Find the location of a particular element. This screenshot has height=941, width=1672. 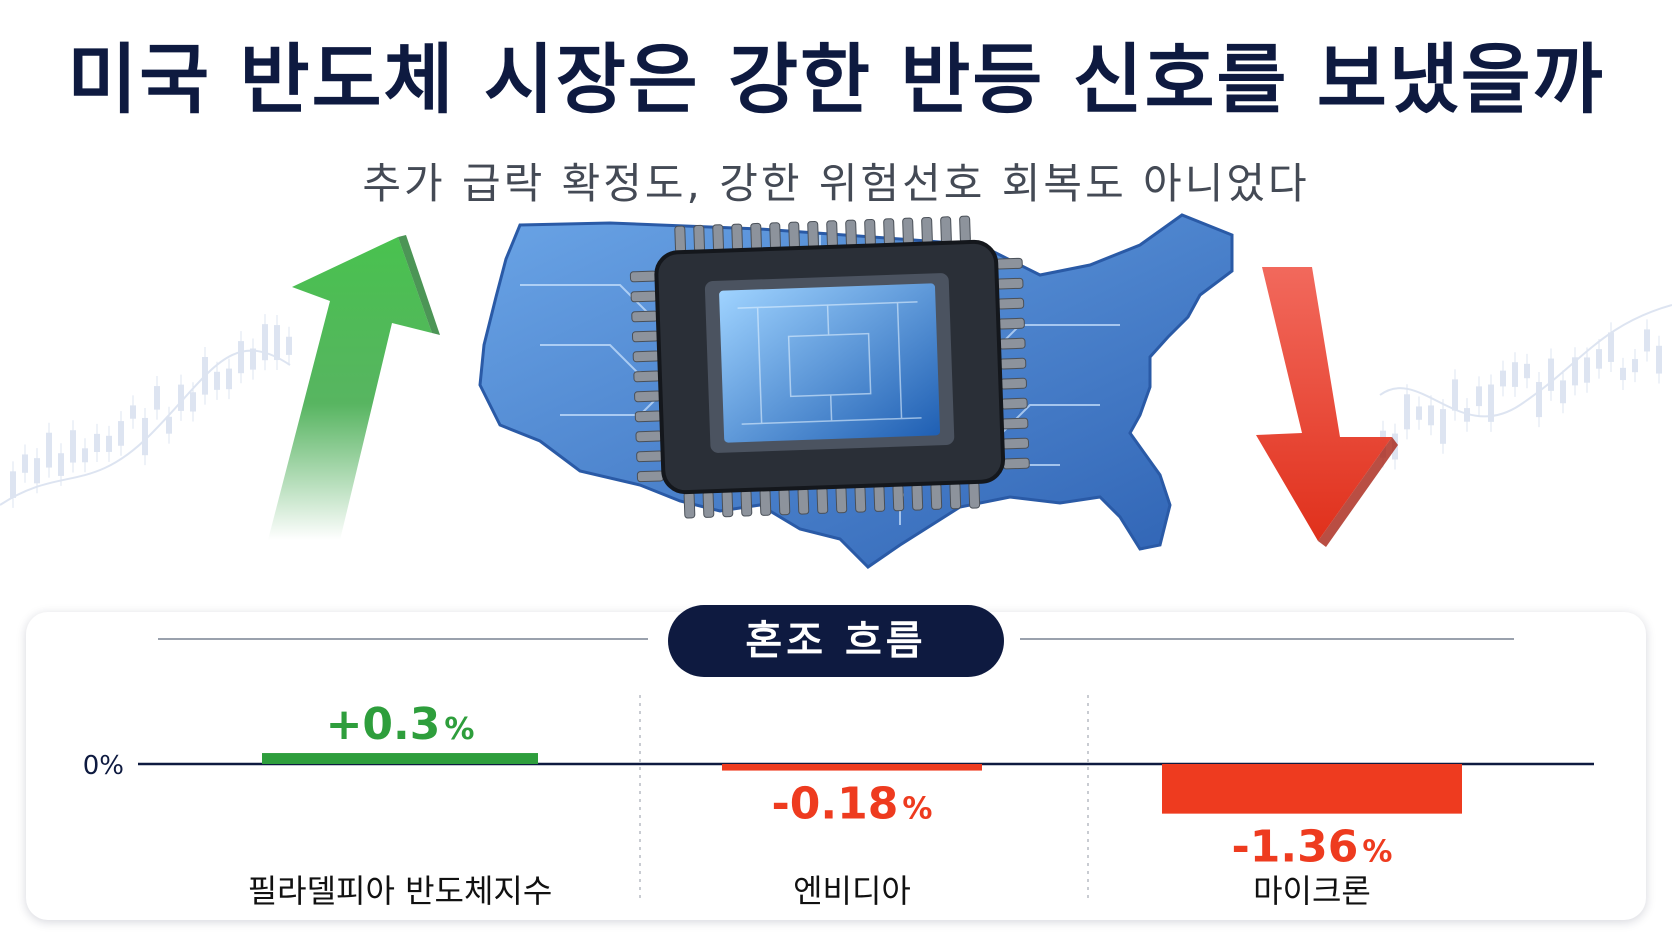

page-subtitle: 추가 급락 확정도, 강한 위험선호 회복도 아니었다 is located at coordinates (836, 183).